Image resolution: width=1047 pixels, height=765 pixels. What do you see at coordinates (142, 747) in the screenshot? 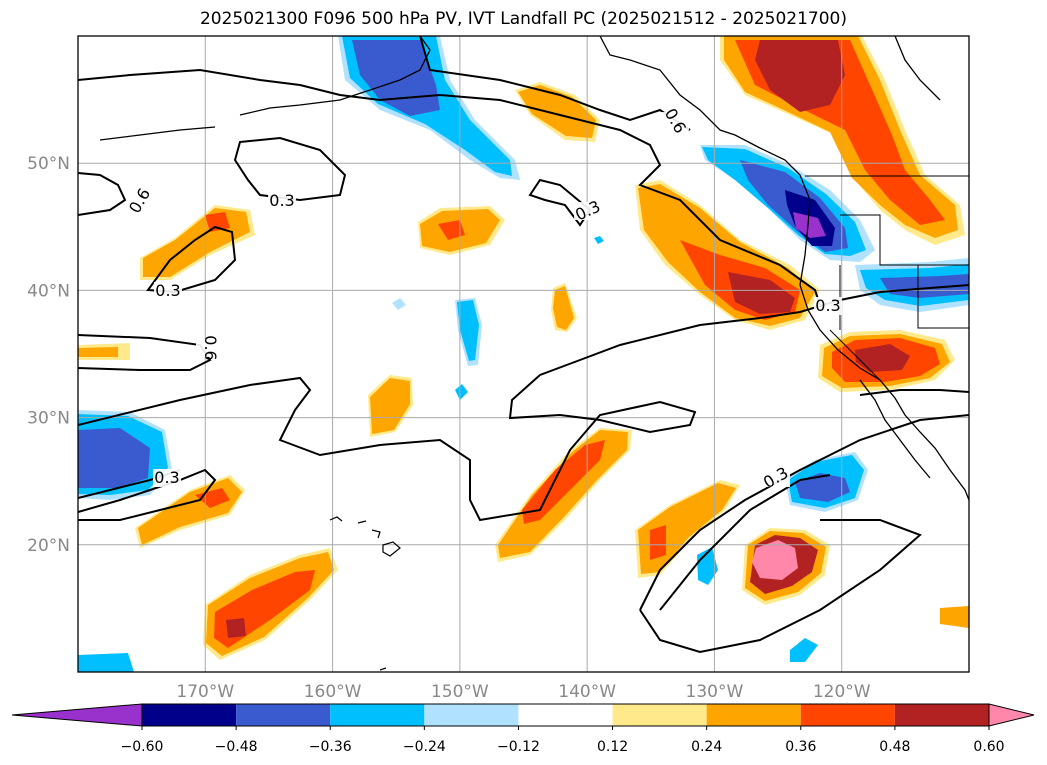
I see `colorbar-tick-label: −0.60` at bounding box center [142, 747].